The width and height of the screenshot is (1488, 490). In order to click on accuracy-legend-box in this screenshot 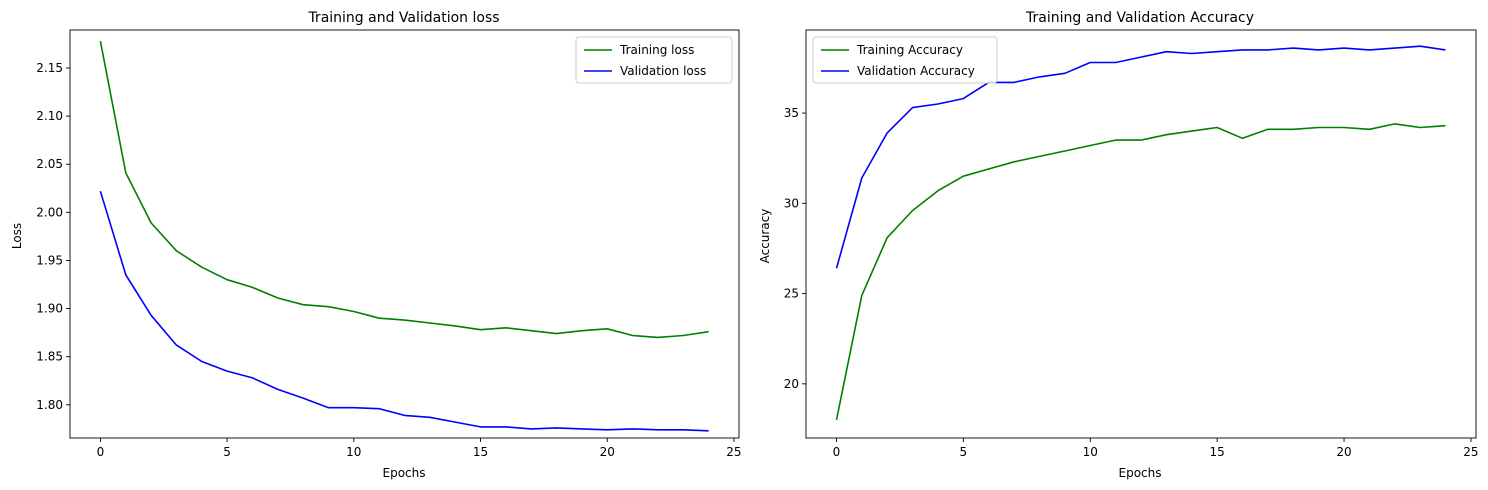, I will do `click(905, 60)`.